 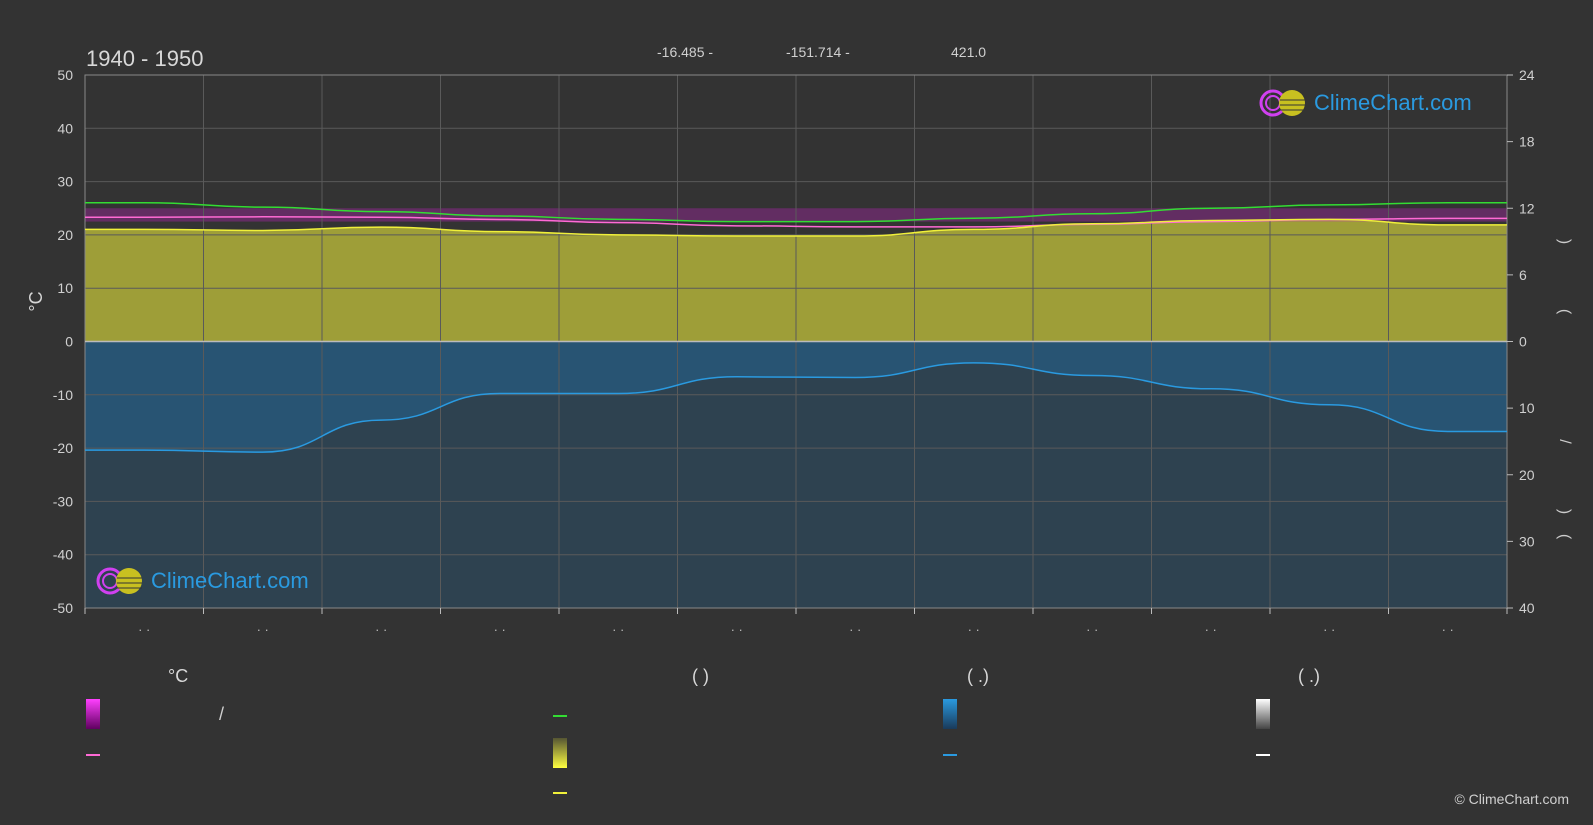 What do you see at coordinates (1564, 441) in the screenshot?
I see `y-axis-label-right: /` at bounding box center [1564, 441].